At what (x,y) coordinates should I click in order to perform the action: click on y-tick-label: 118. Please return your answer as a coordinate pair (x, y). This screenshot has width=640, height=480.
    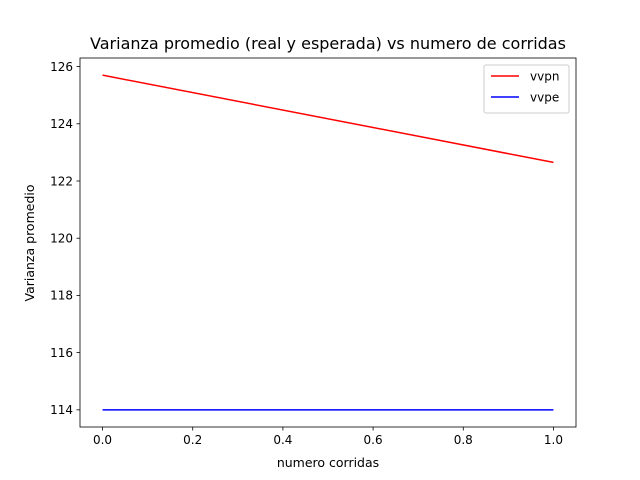
    Looking at the image, I should click on (61, 296).